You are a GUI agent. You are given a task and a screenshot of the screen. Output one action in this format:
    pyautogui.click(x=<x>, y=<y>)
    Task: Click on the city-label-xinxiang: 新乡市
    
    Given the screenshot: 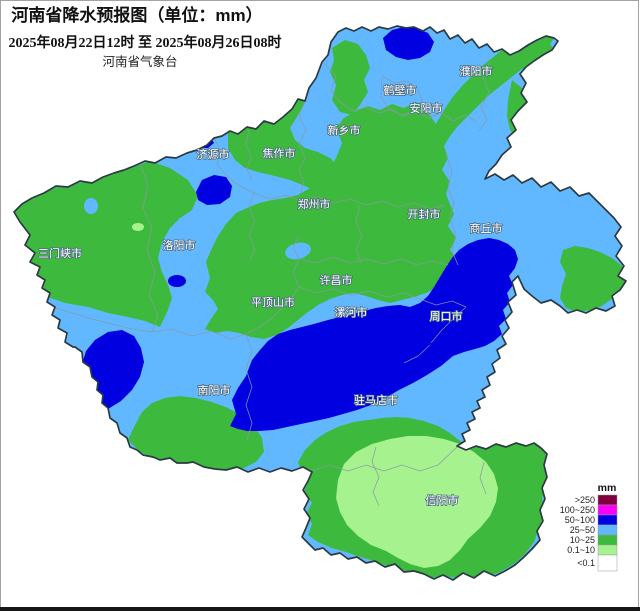 What is the action you would take?
    pyautogui.click(x=344, y=130)
    